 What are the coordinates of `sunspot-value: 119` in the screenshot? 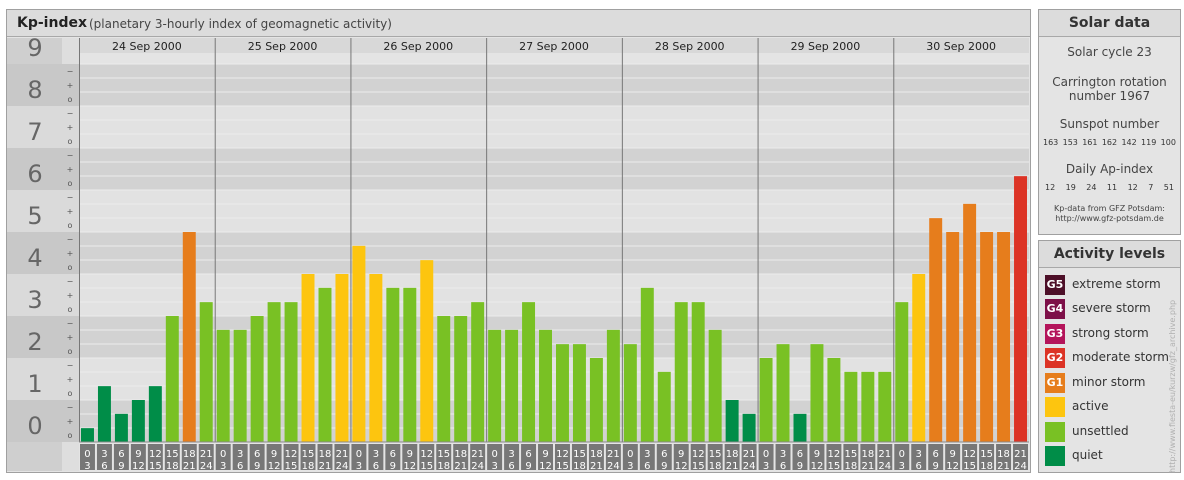 It's located at (1149, 142).